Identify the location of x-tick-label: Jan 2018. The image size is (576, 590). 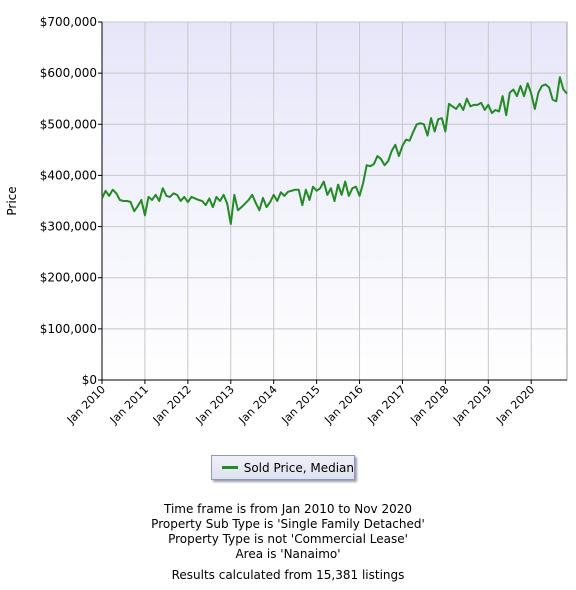
(429, 405).